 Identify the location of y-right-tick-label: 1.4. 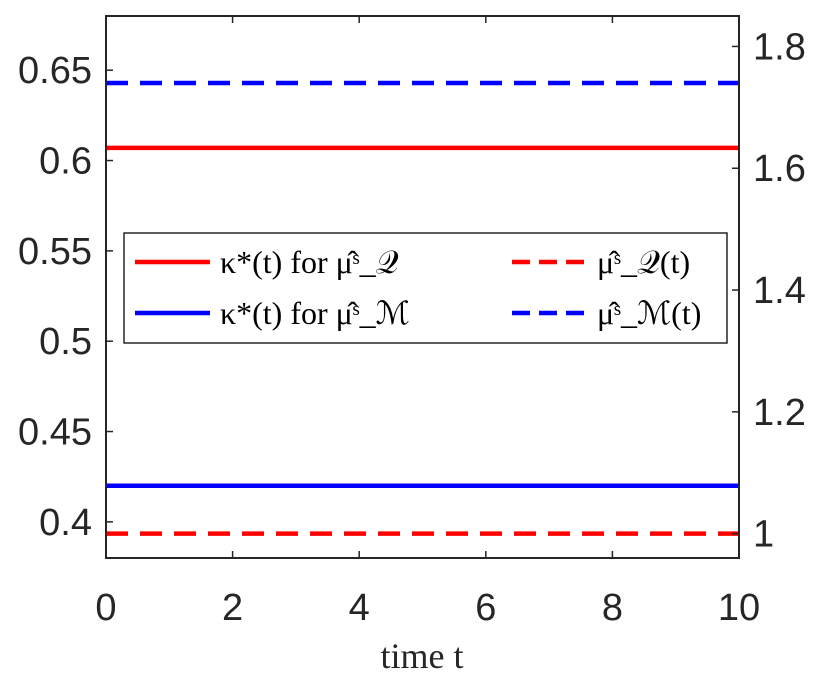
(779, 291).